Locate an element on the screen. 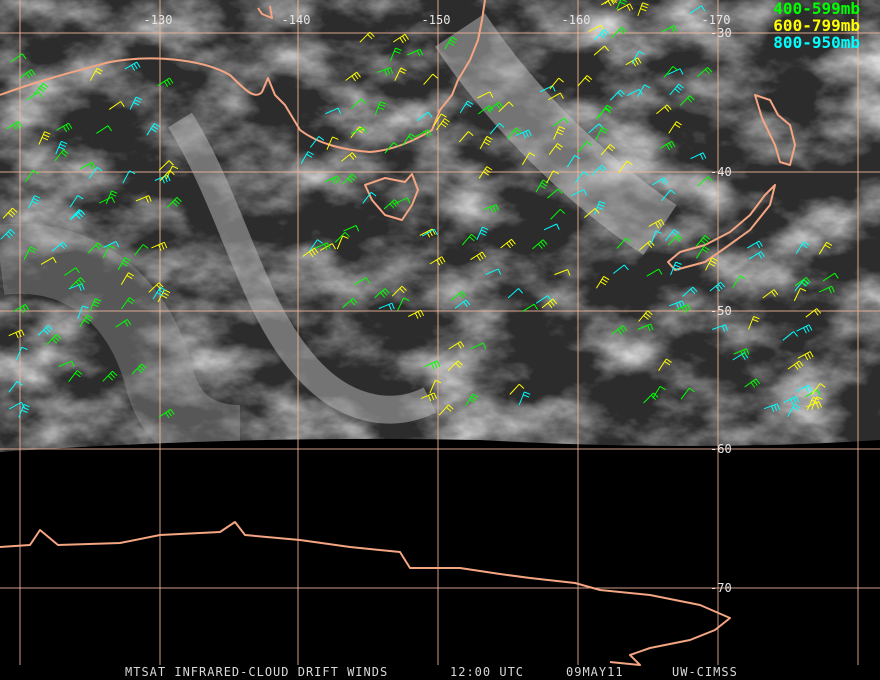 This screenshot has height=680, width=880. longitude-label: -150 is located at coordinates (436, 20).